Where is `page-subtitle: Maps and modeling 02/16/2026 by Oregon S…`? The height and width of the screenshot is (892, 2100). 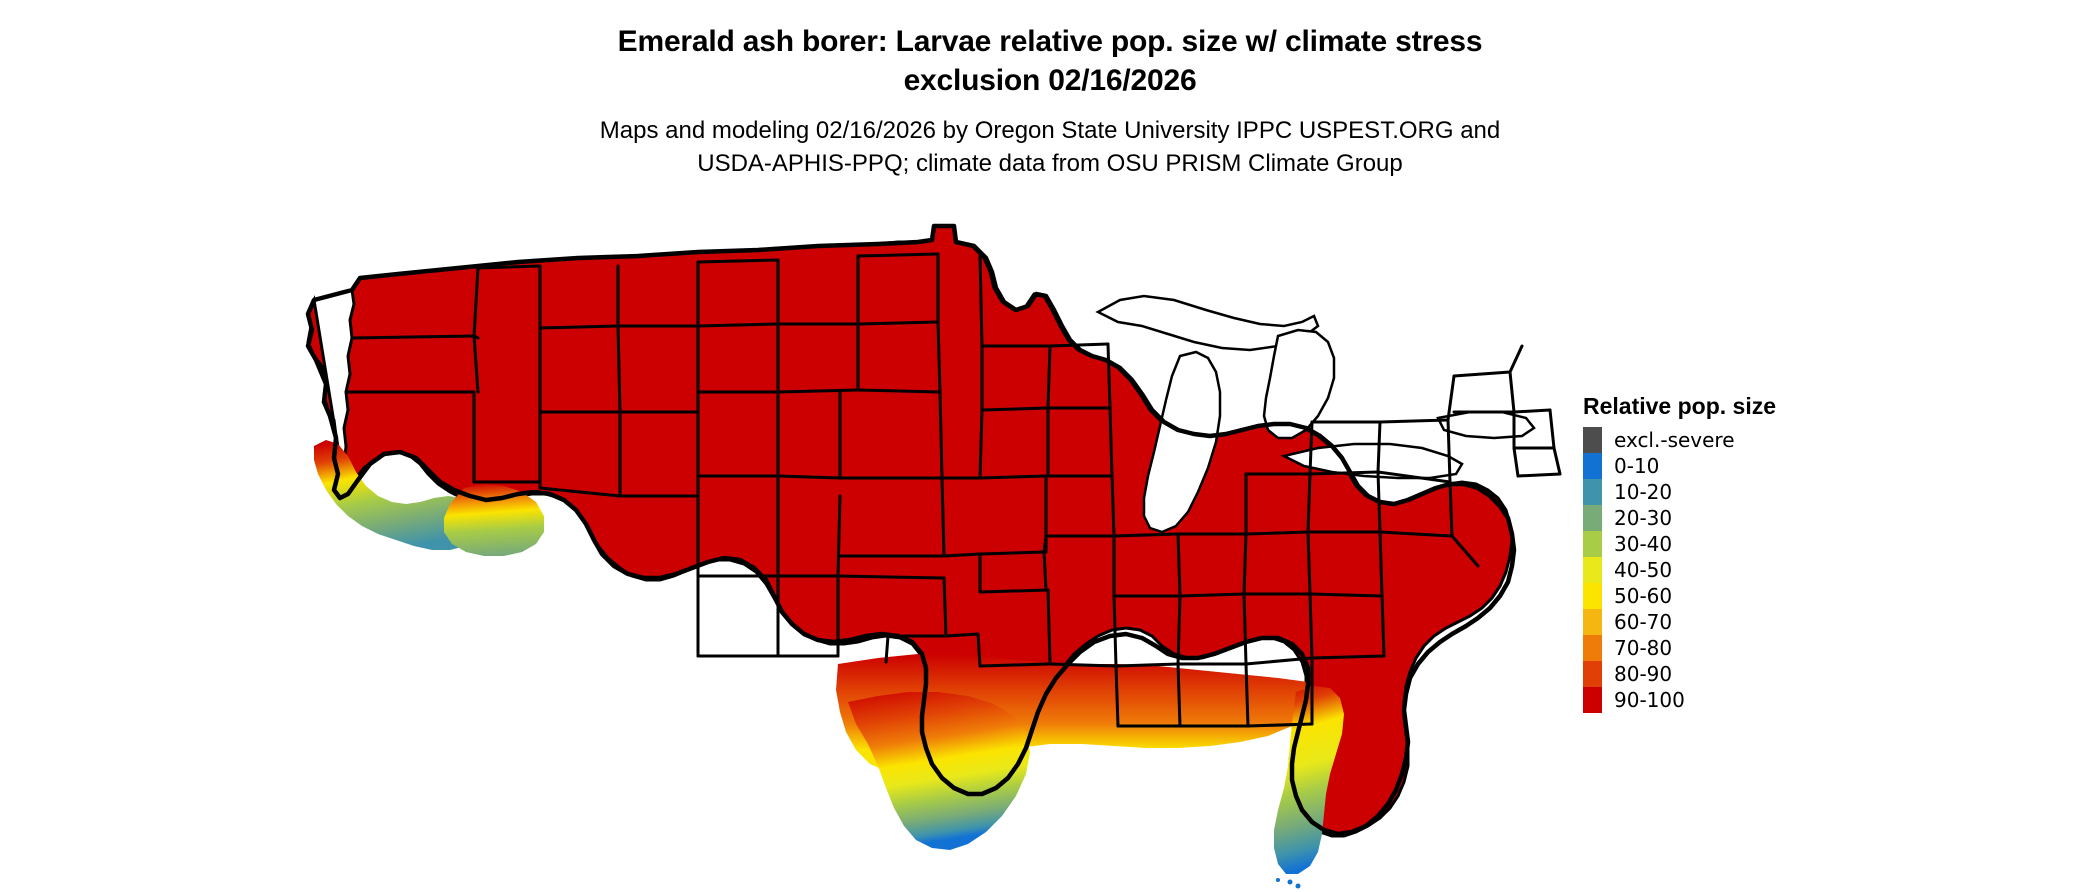
page-subtitle: Maps and modeling 02/16/2026 by Oregon S… is located at coordinates (1050, 147).